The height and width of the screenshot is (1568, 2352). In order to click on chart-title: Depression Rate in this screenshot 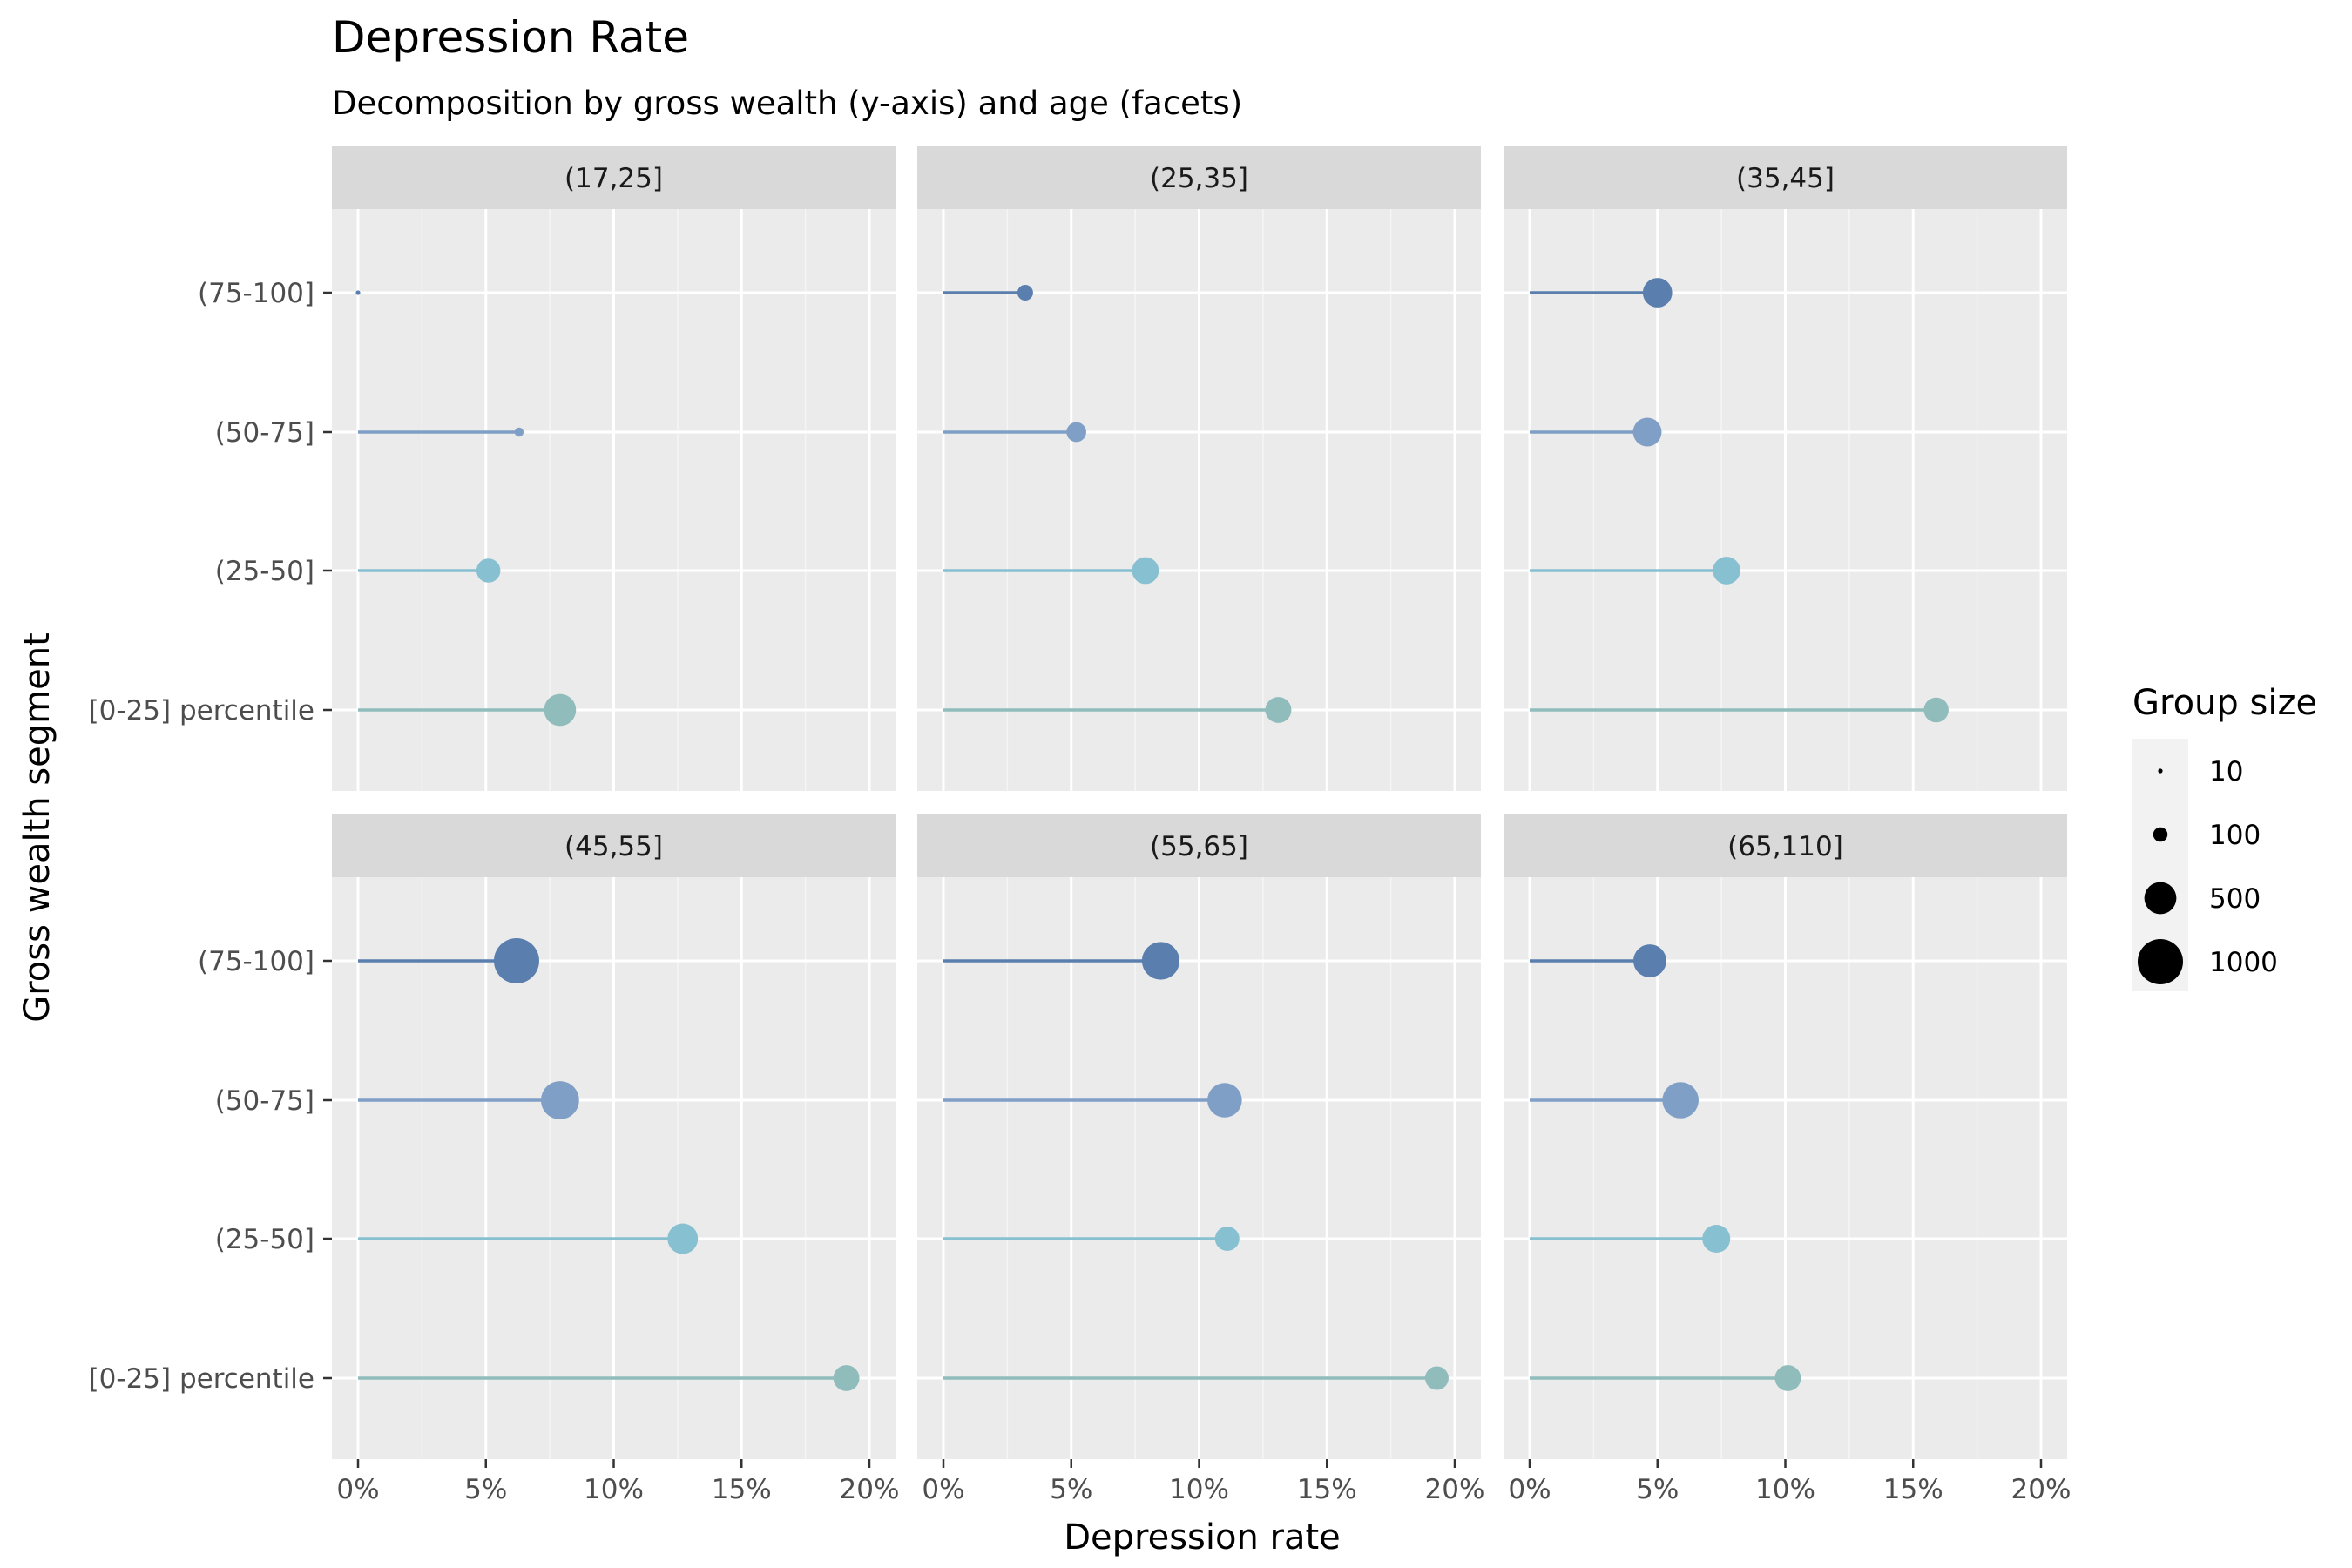, I will do `click(510, 37)`.